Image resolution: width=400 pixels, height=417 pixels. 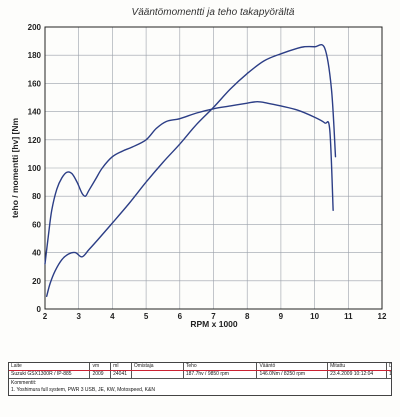 I want to click on cell-vm: 2009, so click(x=101, y=374).